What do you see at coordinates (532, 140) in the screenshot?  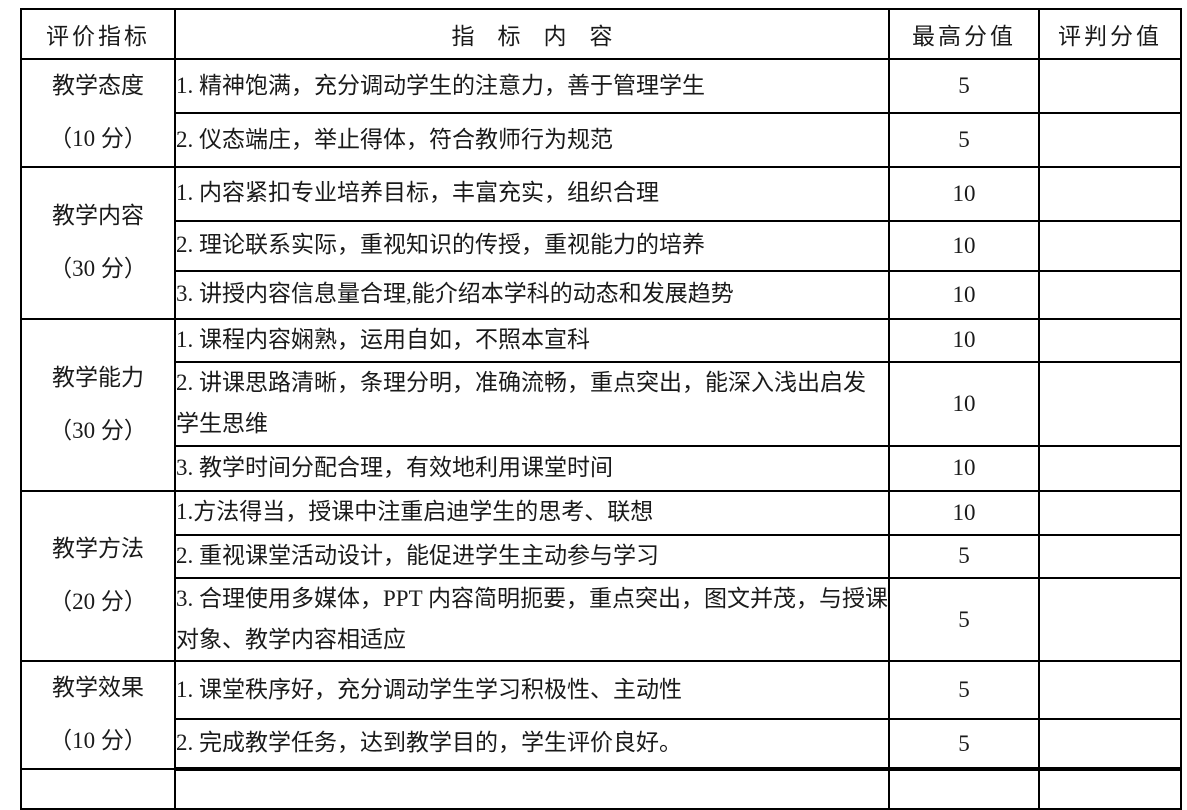 I see `content-cell: 2. 仪态端庄，举止得体，符合教师行为规范` at bounding box center [532, 140].